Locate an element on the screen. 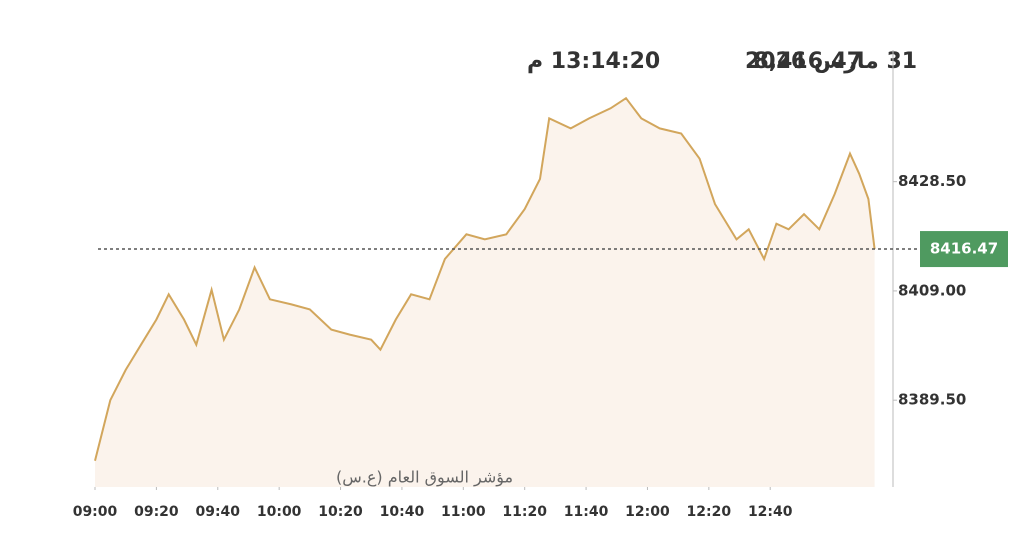 This screenshot has height=557, width=1024. x-tick-label: 09:20 is located at coordinates (156, 512).